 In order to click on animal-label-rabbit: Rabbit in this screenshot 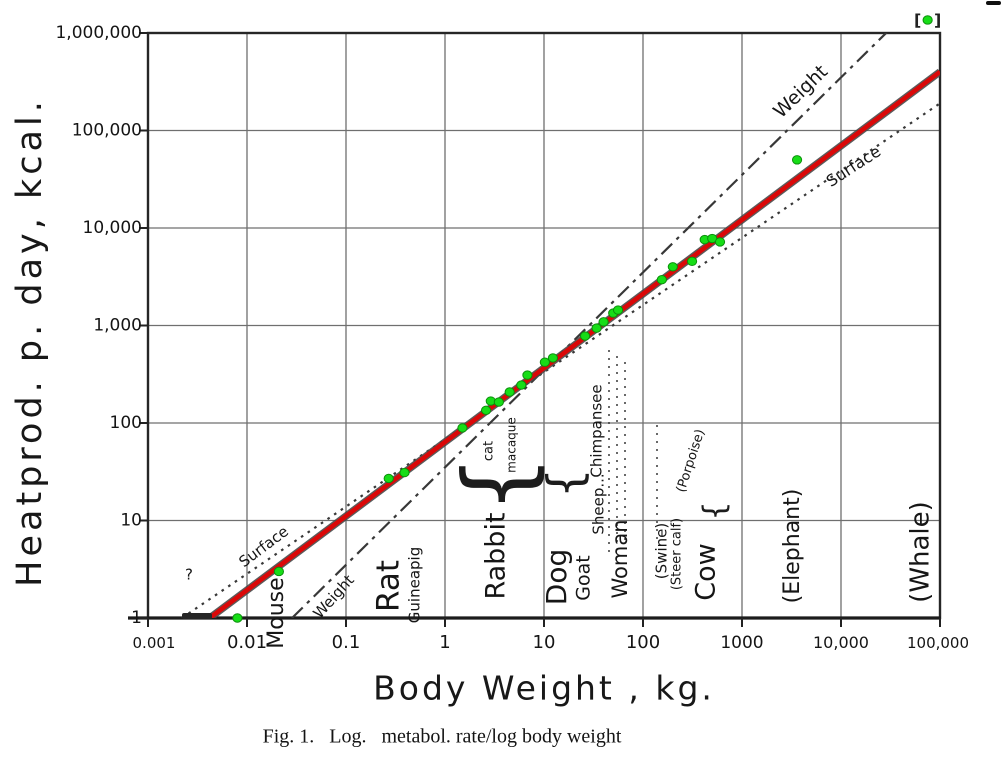, I will do `click(496, 555)`.